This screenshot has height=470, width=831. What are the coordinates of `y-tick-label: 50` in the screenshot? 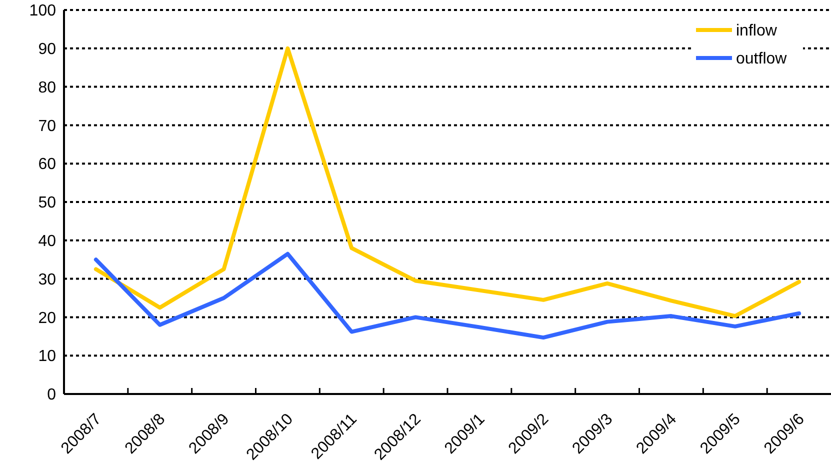 It's located at (47, 203).